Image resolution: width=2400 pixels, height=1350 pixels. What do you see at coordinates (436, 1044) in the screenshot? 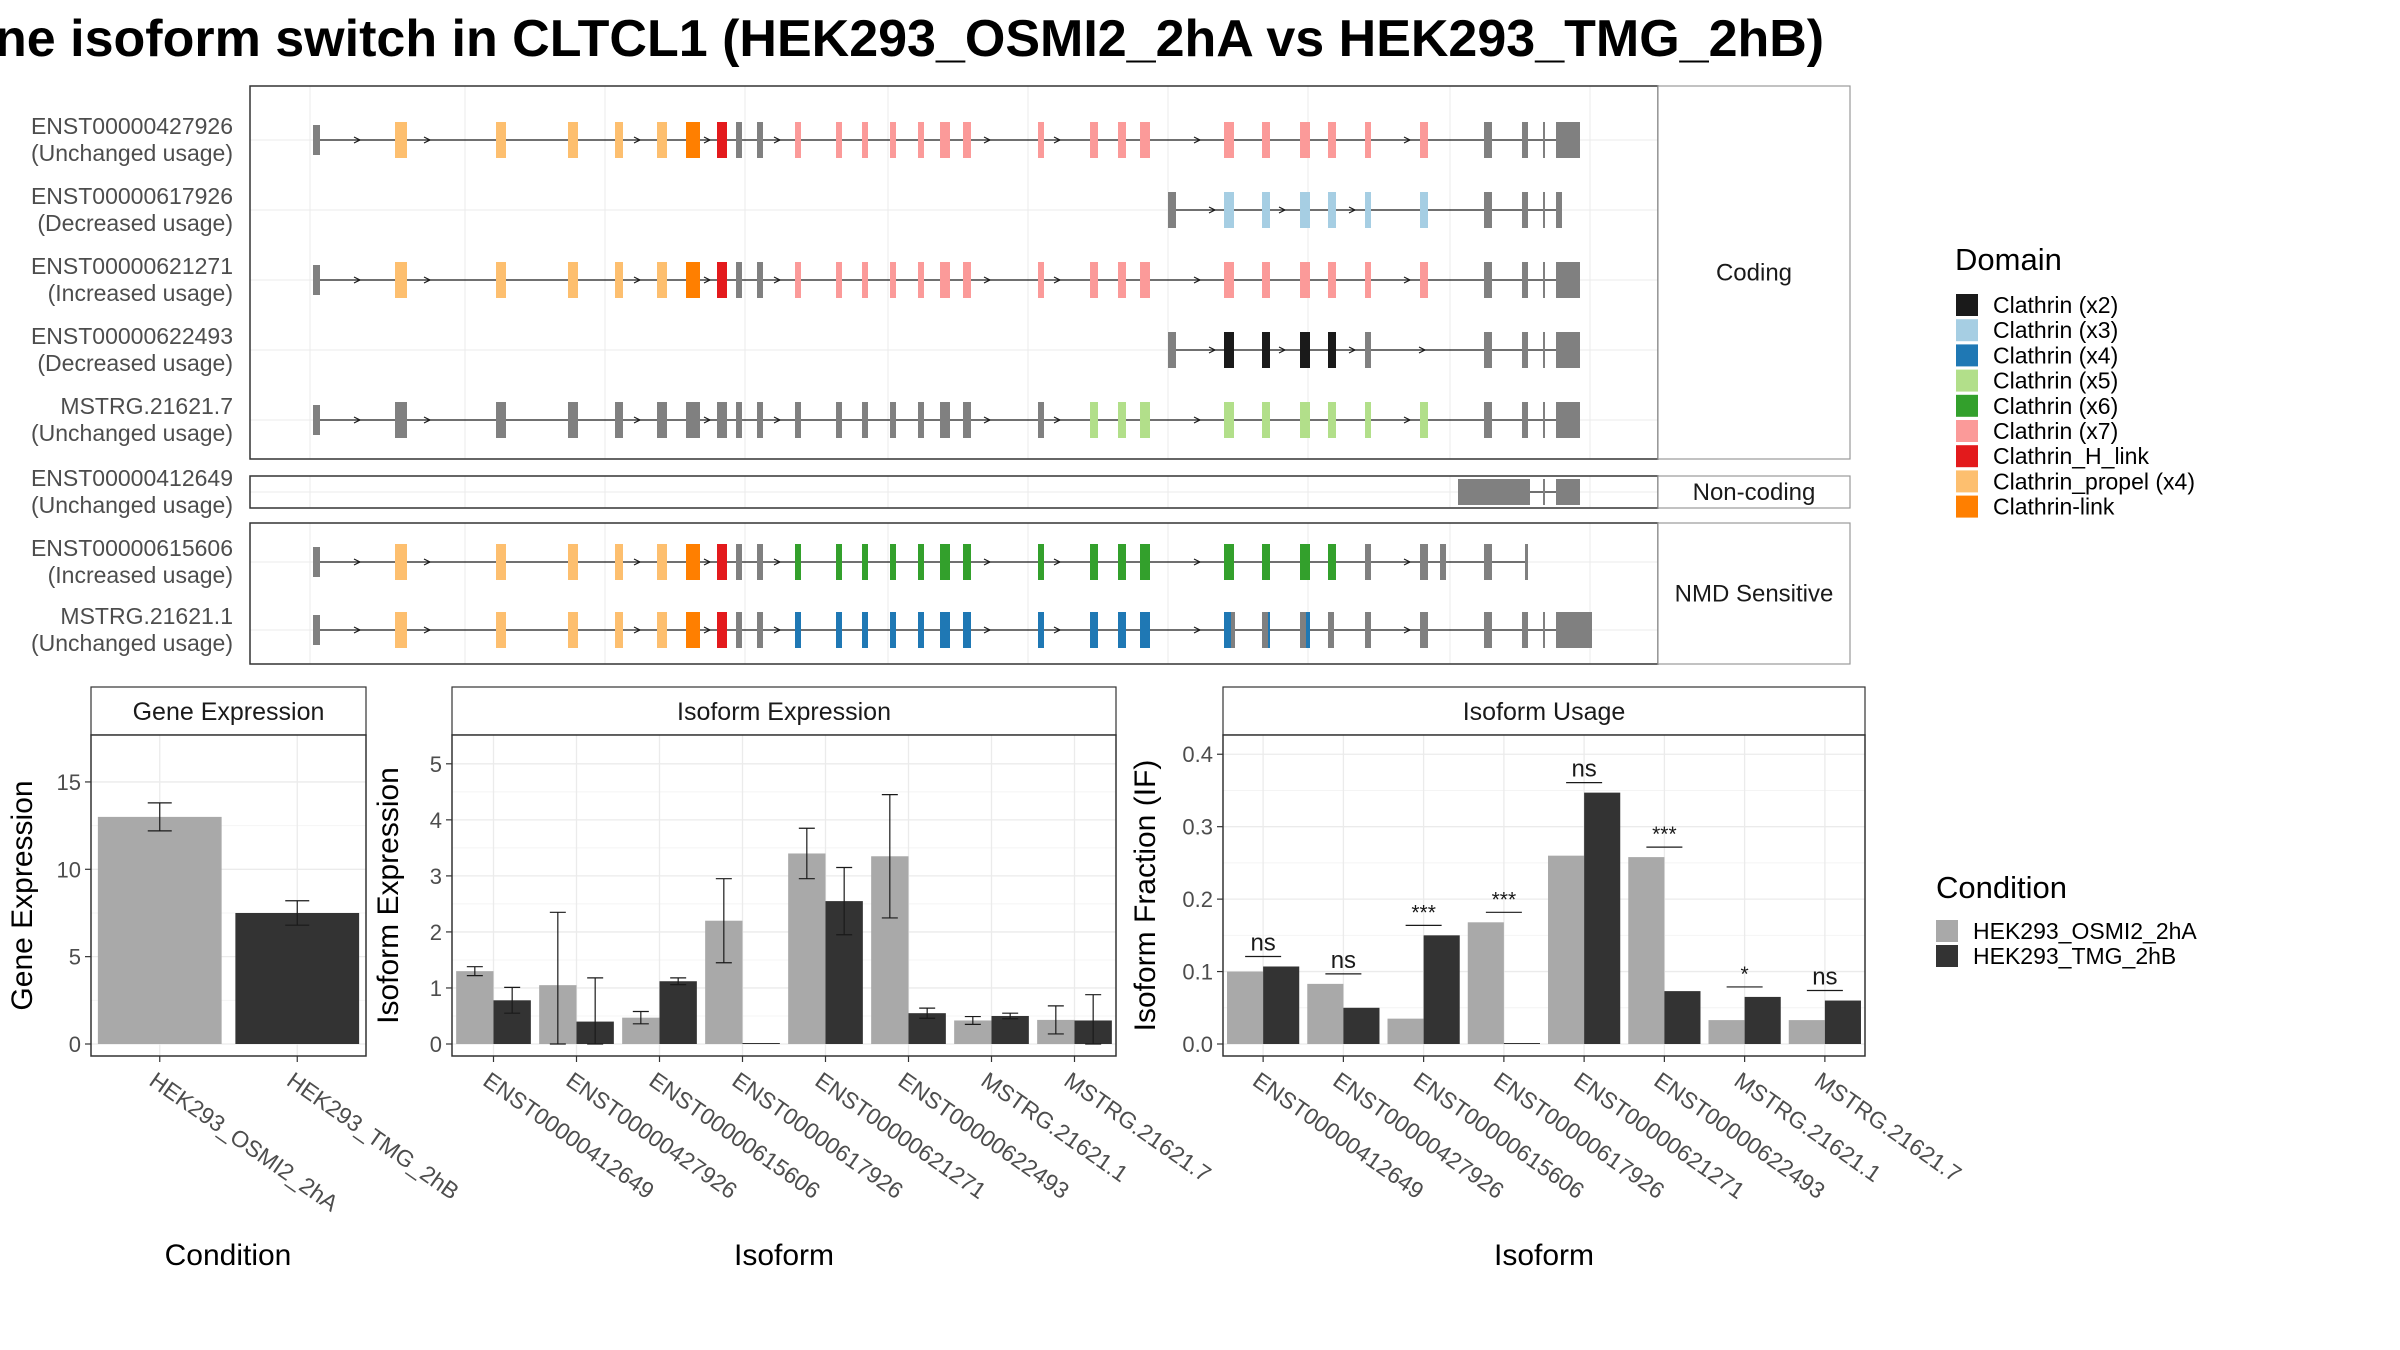
I see `y-tick-label: 0` at bounding box center [436, 1044].